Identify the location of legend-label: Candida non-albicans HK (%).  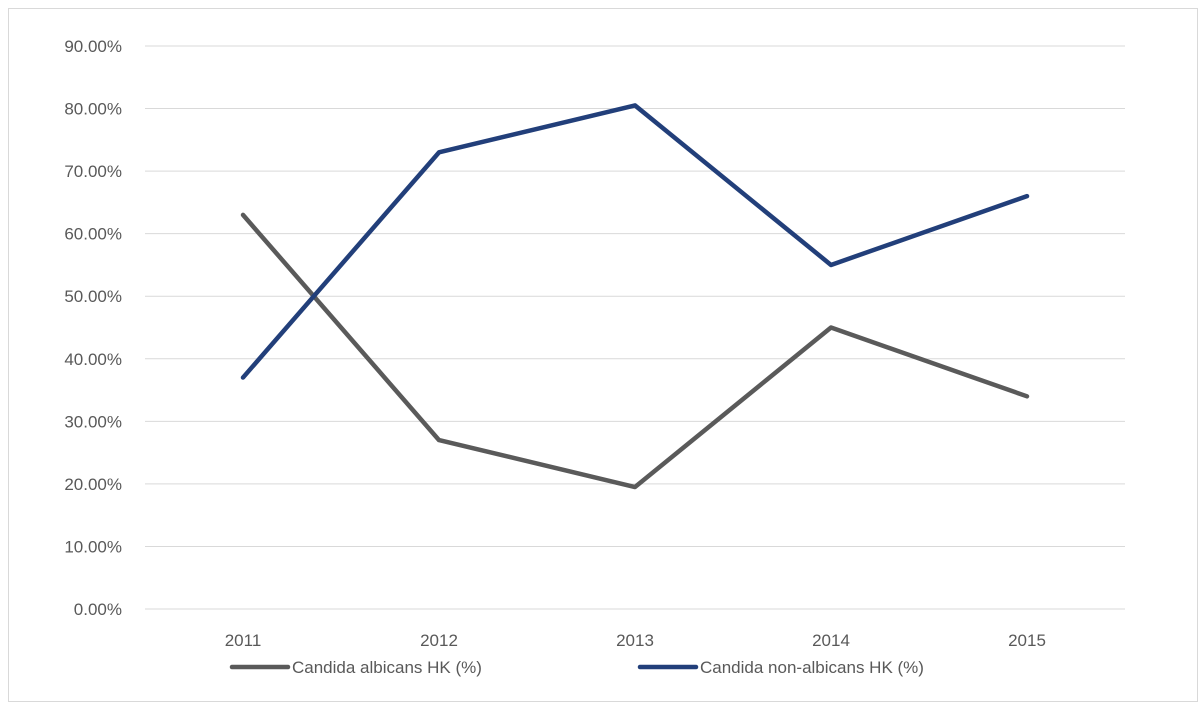
(812, 667).